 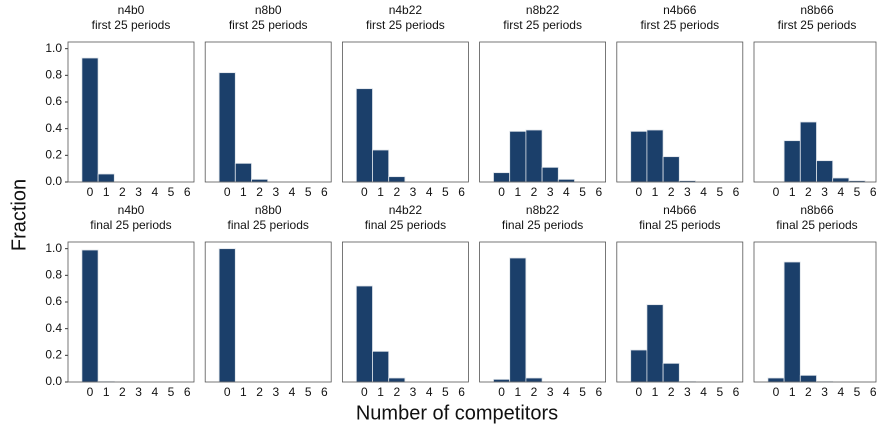 What do you see at coordinates (406, 10) in the screenshot?
I see `panel-title: n4b22` at bounding box center [406, 10].